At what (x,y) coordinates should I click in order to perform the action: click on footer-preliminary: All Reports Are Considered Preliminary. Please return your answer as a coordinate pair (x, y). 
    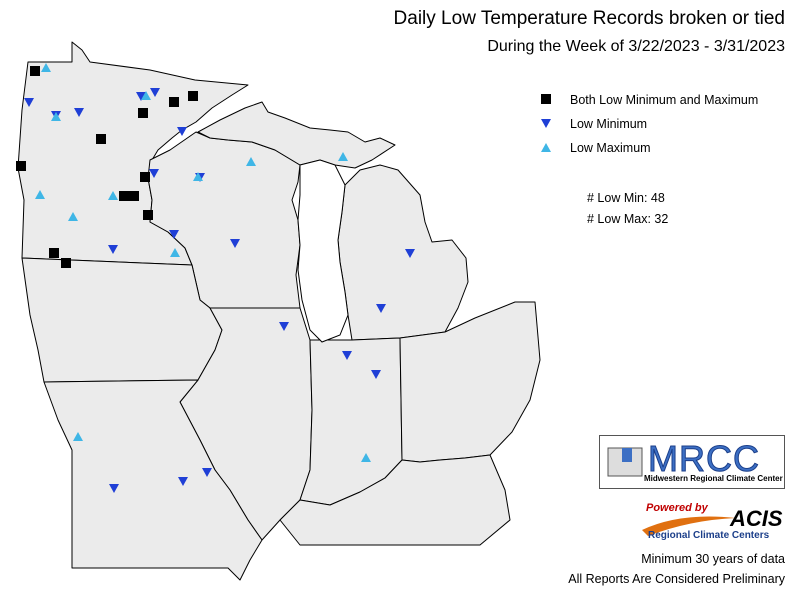
    Looking at the image, I should click on (676, 579).